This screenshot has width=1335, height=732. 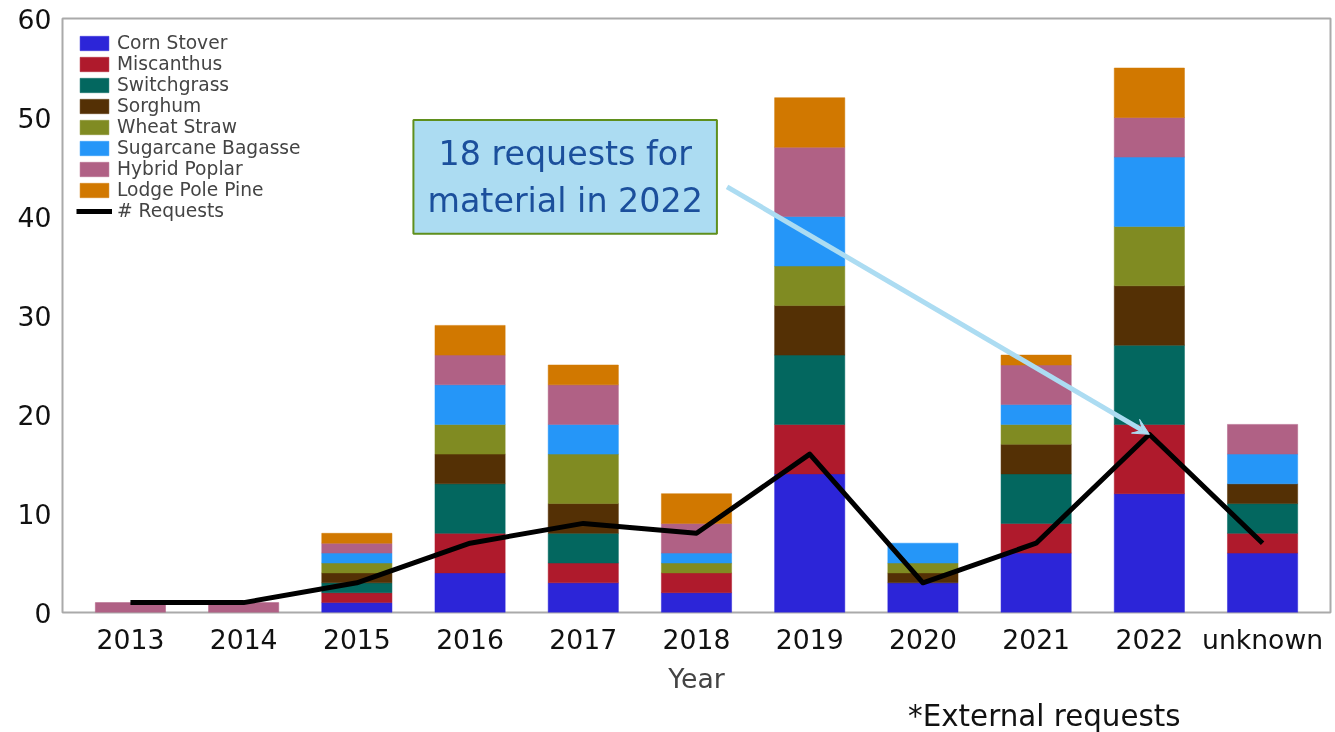 What do you see at coordinates (43, 613) in the screenshot?
I see `y-tick-label: 0` at bounding box center [43, 613].